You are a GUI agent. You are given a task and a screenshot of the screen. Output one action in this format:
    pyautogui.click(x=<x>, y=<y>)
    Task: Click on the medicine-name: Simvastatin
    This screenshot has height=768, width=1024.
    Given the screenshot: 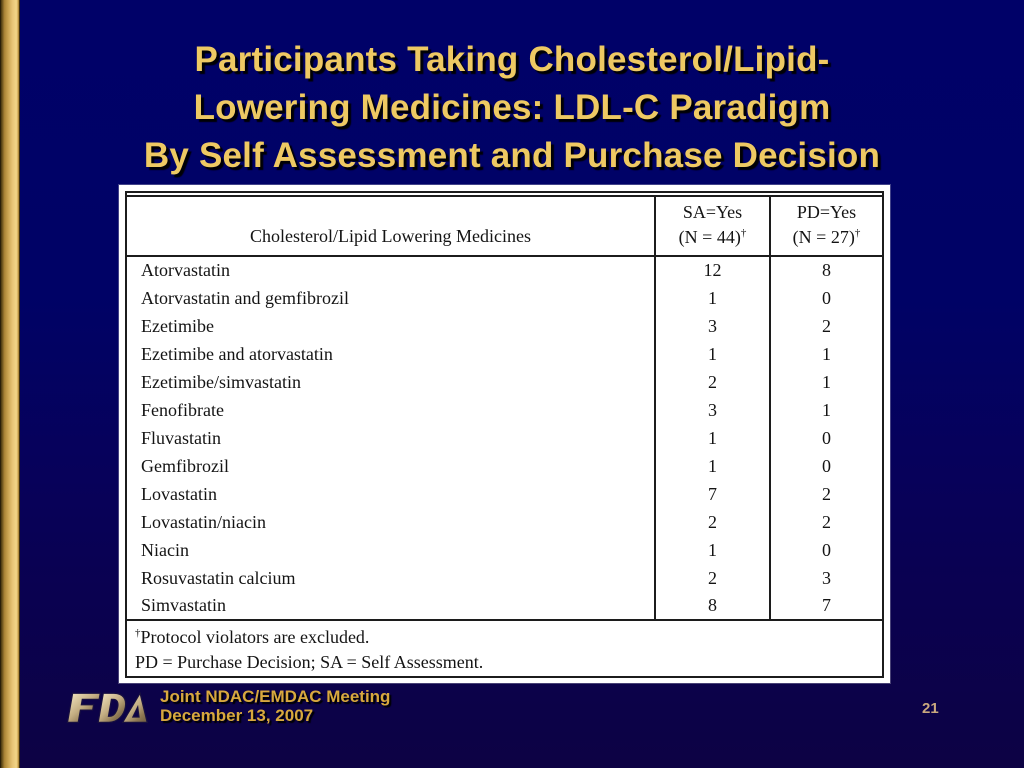 What is the action you would take?
    pyautogui.click(x=391, y=606)
    